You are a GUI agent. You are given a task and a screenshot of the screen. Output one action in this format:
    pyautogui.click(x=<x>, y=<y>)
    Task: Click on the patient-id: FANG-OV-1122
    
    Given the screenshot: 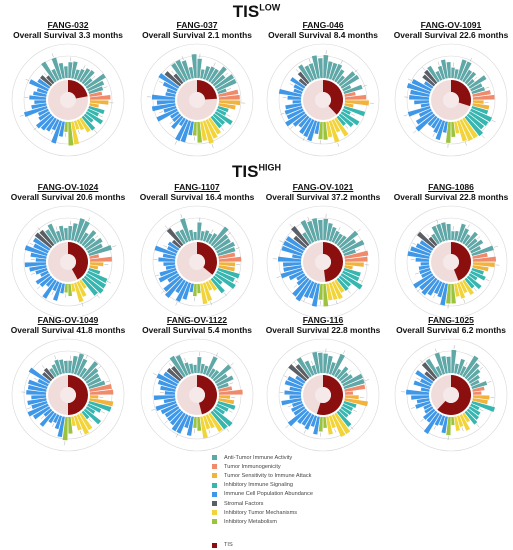 What is the action you would take?
    pyautogui.click(x=197, y=320)
    